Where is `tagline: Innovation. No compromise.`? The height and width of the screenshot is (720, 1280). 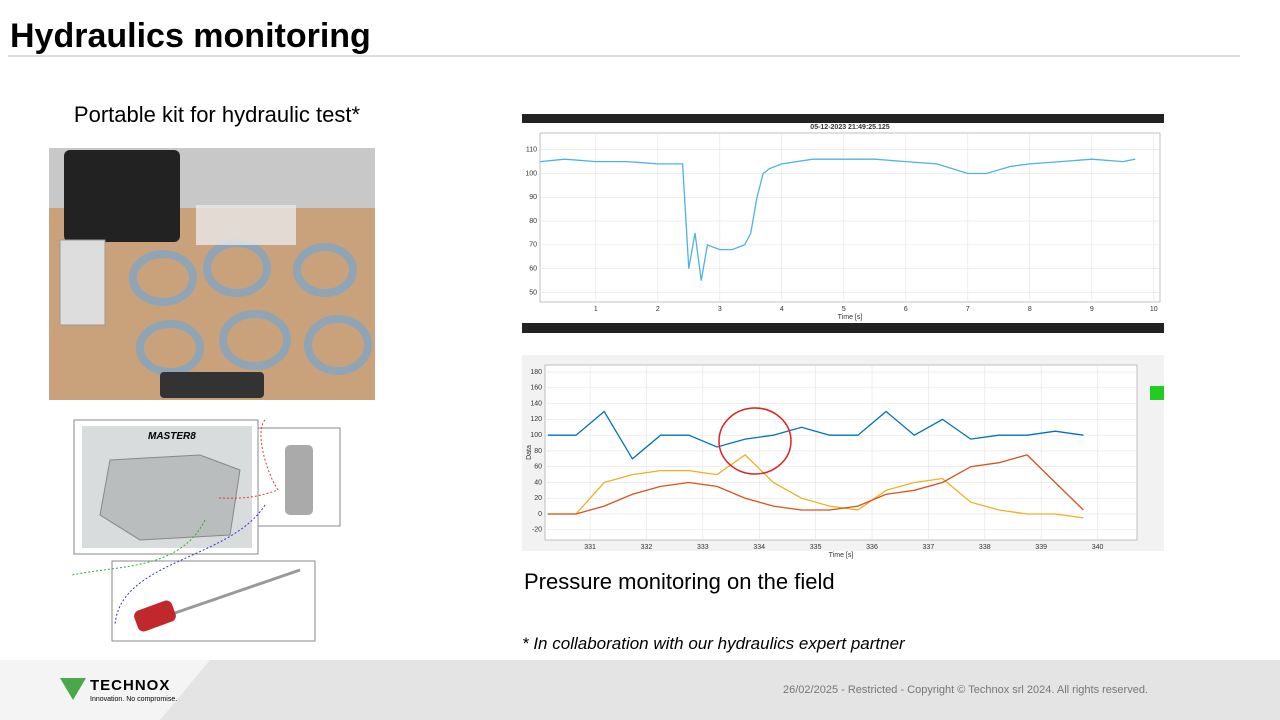 tagline: Innovation. No compromise. is located at coordinates (133, 699).